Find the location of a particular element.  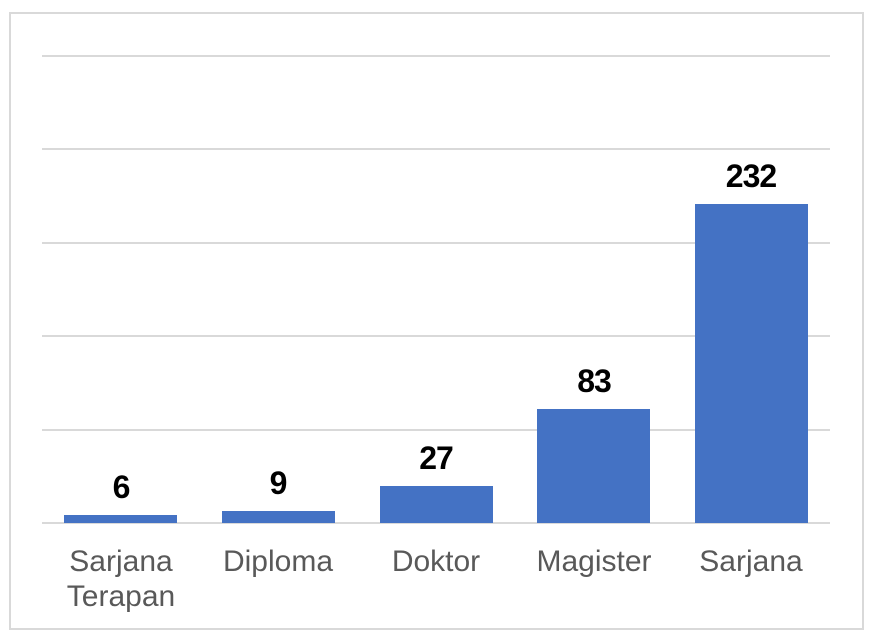

data-label-sarjana: 232 is located at coordinates (751, 176).